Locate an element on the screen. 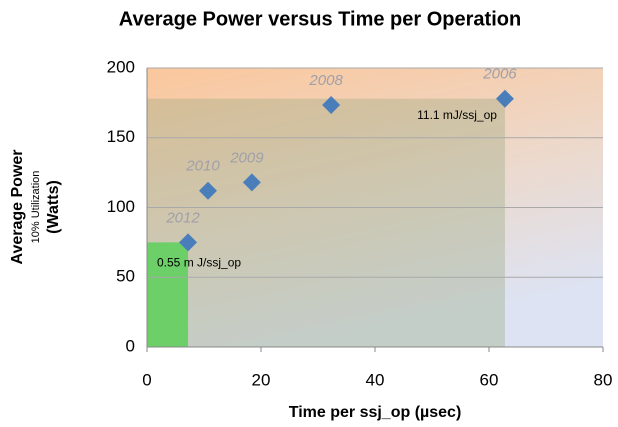 The image size is (618, 427). point-label: 2008 is located at coordinates (325, 80).